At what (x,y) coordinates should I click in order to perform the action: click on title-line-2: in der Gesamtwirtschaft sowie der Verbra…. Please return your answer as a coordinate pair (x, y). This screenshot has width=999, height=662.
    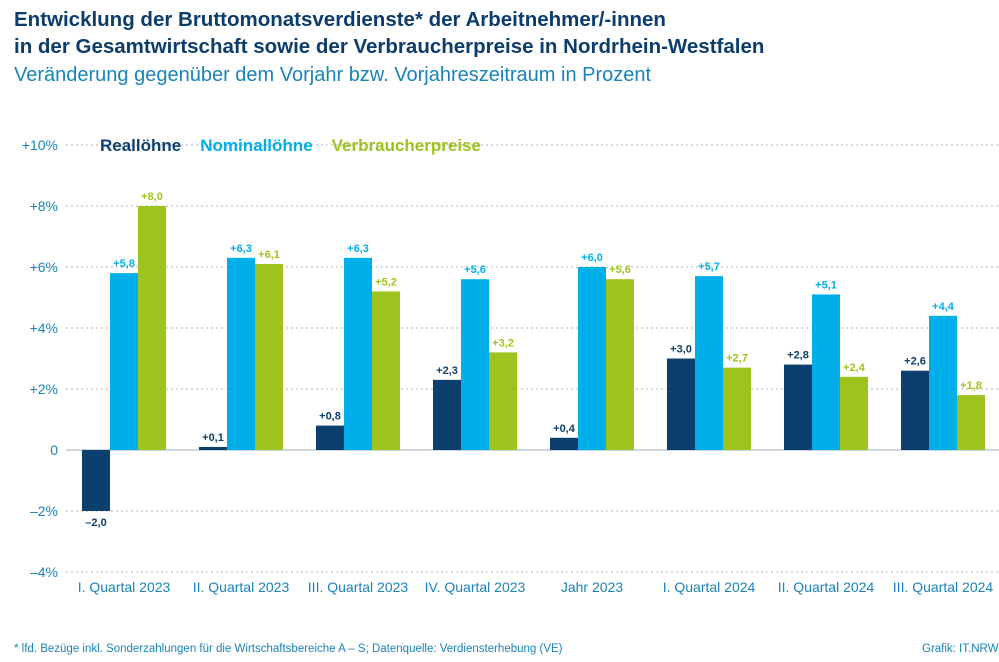
    Looking at the image, I should click on (389, 46).